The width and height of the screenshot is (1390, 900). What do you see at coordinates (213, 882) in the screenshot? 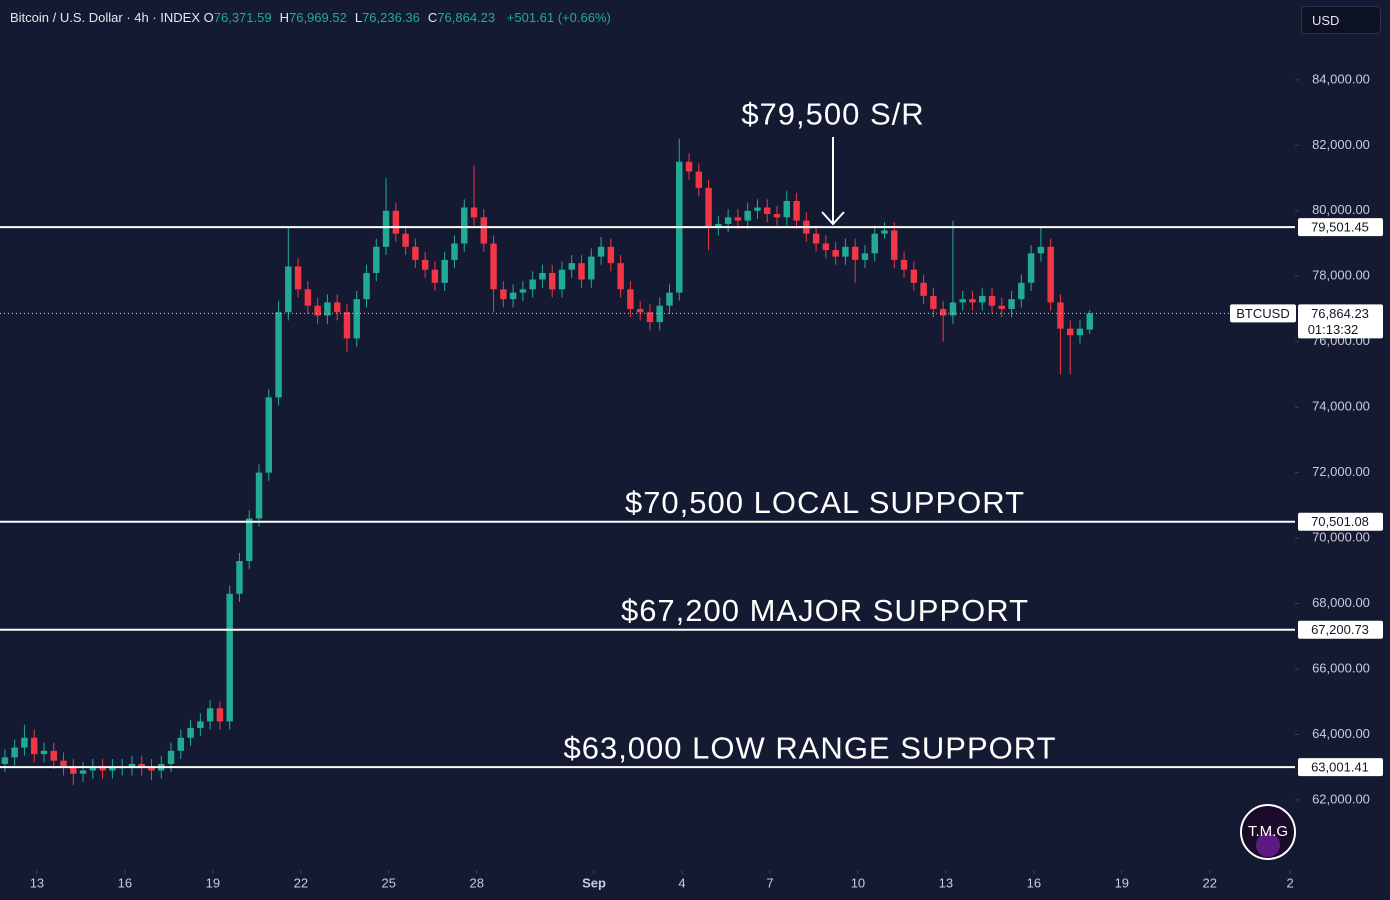
I see `x-tick-label: 19` at bounding box center [213, 882].